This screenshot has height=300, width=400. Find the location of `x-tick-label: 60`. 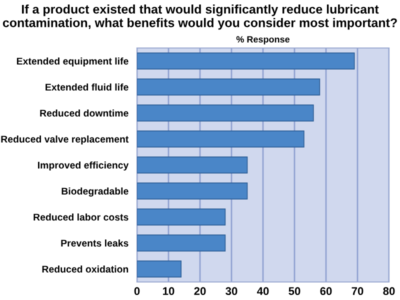

x-tick-label: 60 is located at coordinates (326, 291).